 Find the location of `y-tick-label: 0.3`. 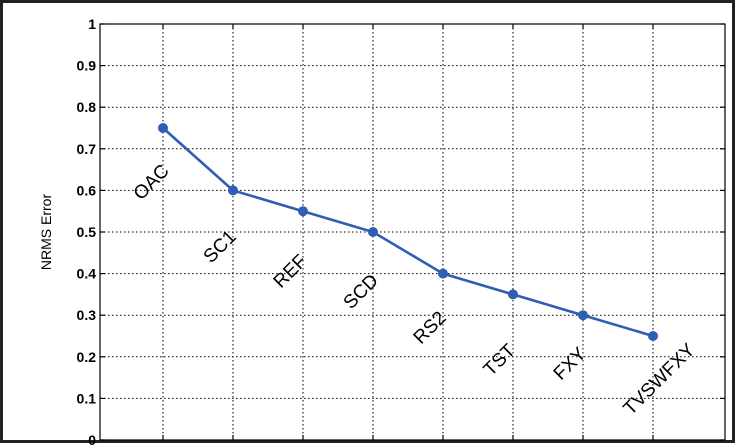

y-tick-label: 0.3 is located at coordinates (87, 315).